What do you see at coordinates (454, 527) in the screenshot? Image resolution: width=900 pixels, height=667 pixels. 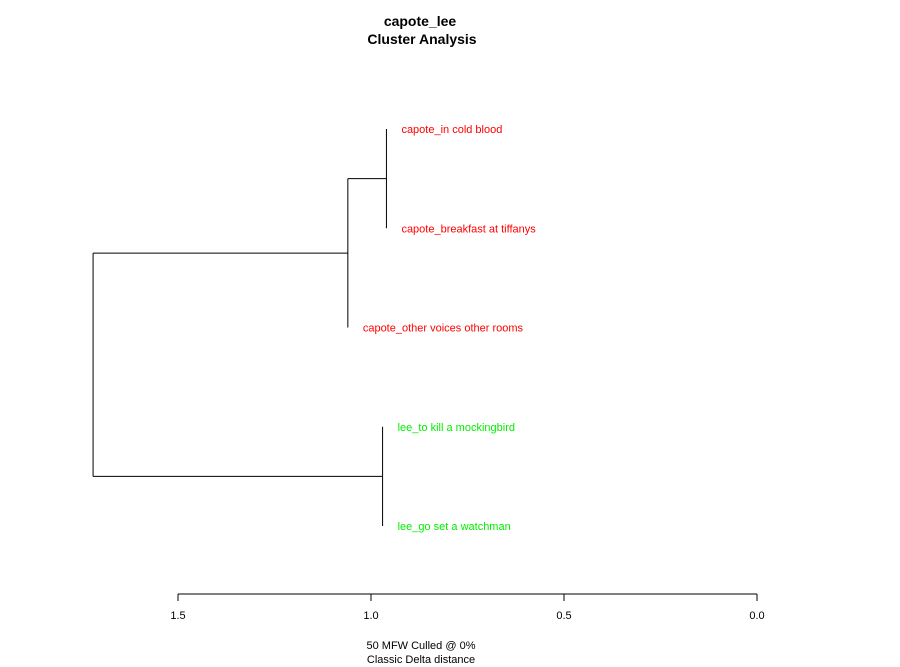 I see `leaf-label-4: lee_go set a watchman` at bounding box center [454, 527].